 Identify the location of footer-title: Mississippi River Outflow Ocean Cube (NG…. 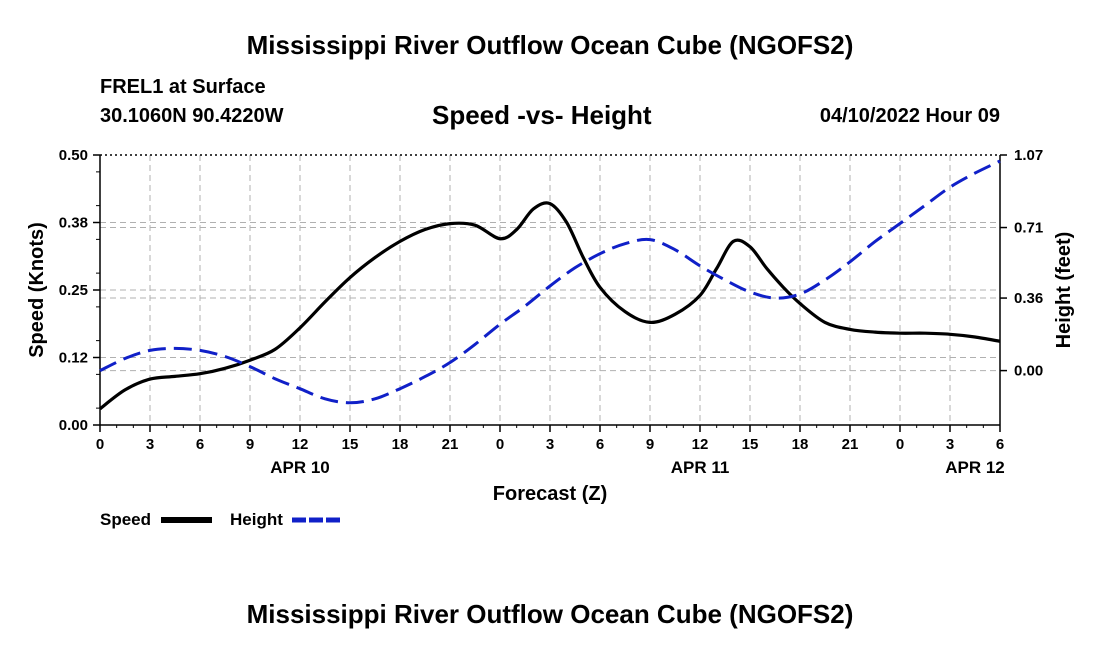
(550, 614).